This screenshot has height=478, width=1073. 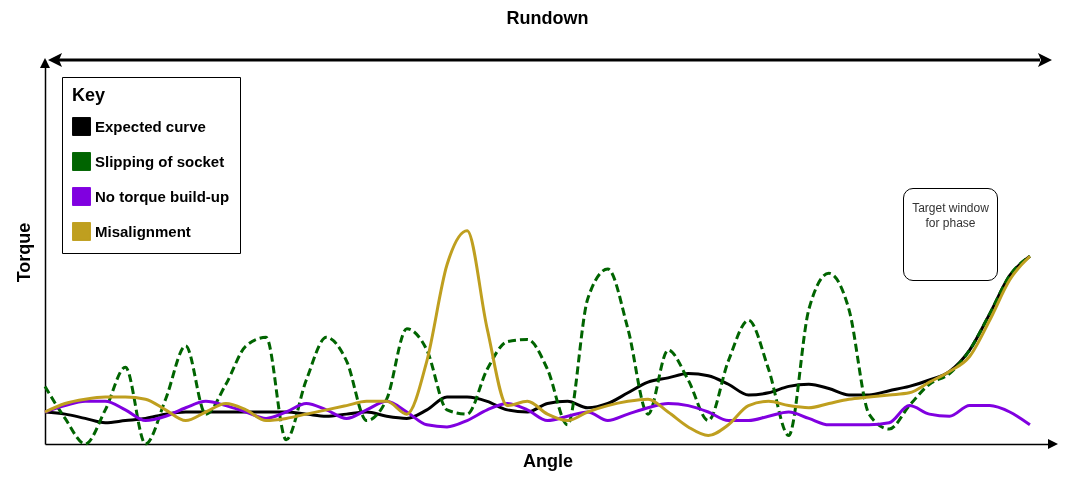 What do you see at coordinates (548, 460) in the screenshot?
I see `x-axis-title: Angle` at bounding box center [548, 460].